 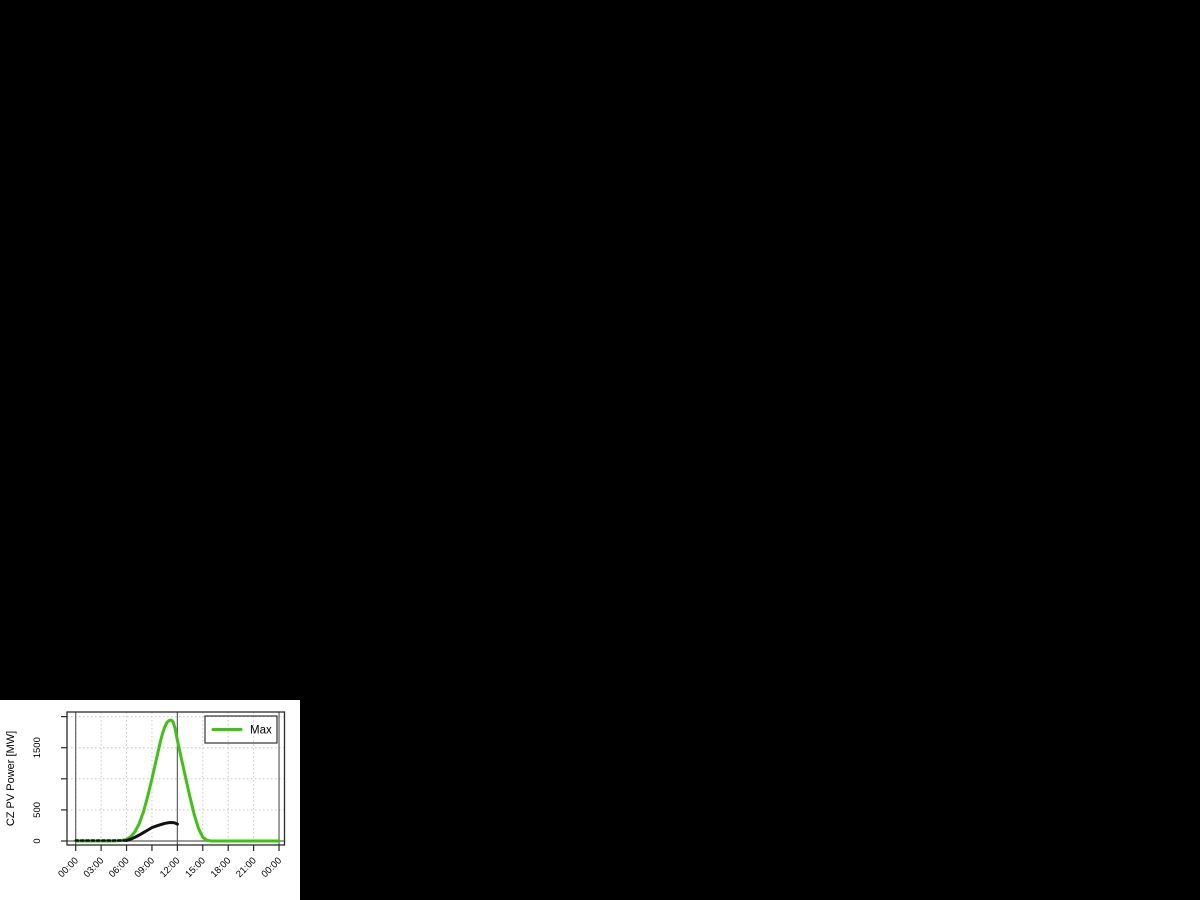 What do you see at coordinates (94, 867) in the screenshot?
I see `x-tick-label: 03:00` at bounding box center [94, 867].